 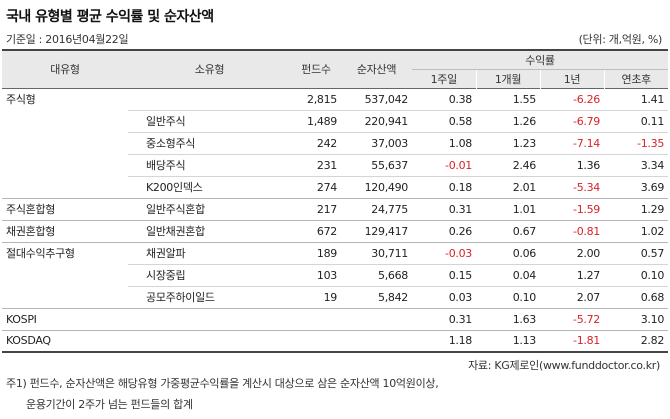 What do you see at coordinates (652, 341) in the screenshot?
I see `return-ytd-cell: 2.82` at bounding box center [652, 341].